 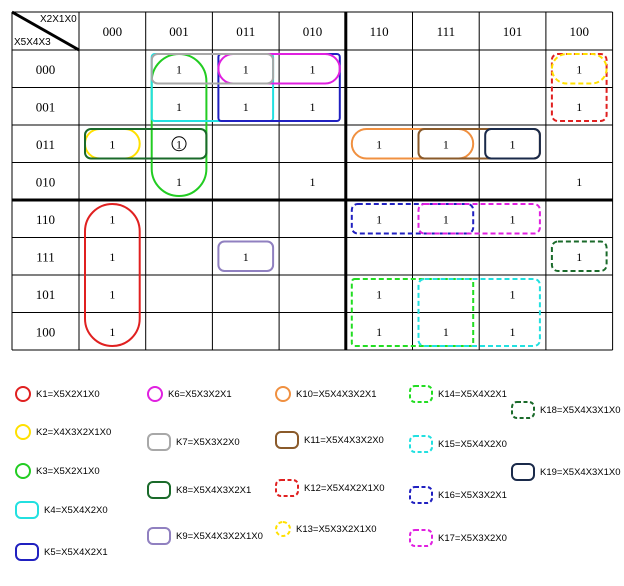 I want to click on legend-label: K6=X5X3X2X1, so click(x=200, y=394).